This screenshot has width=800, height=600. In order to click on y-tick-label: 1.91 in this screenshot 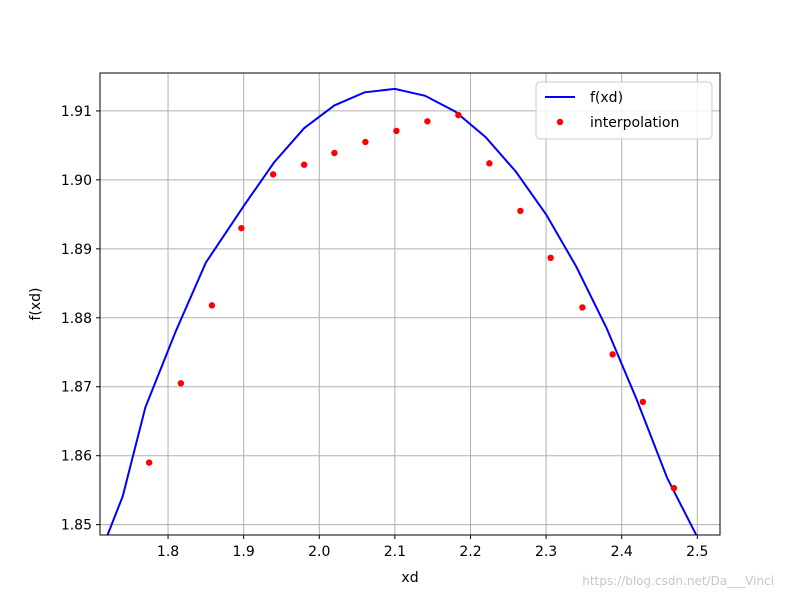, I will do `click(76, 112)`.